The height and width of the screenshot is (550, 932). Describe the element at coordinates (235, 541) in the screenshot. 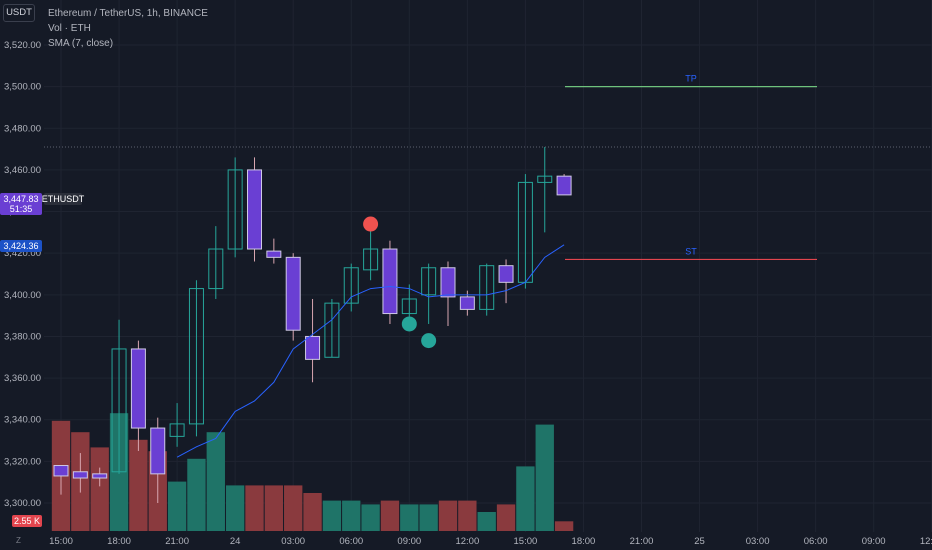

I see `x-tick-label: 24` at that location.